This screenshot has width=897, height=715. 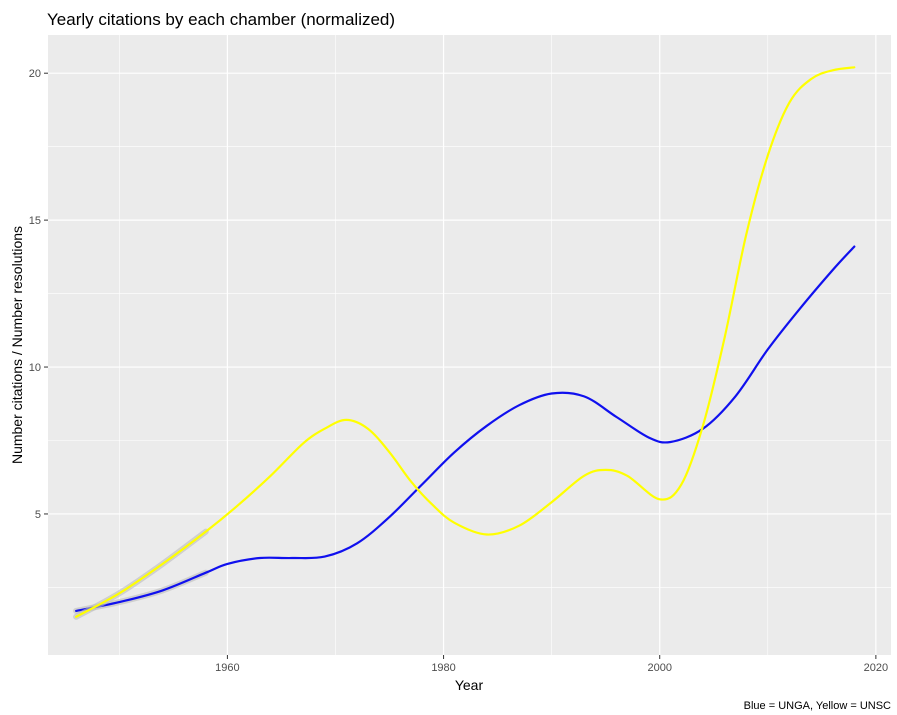 I want to click on chart-caption: Blue = UNGA, Yellow = UNSC, so click(x=817, y=706).